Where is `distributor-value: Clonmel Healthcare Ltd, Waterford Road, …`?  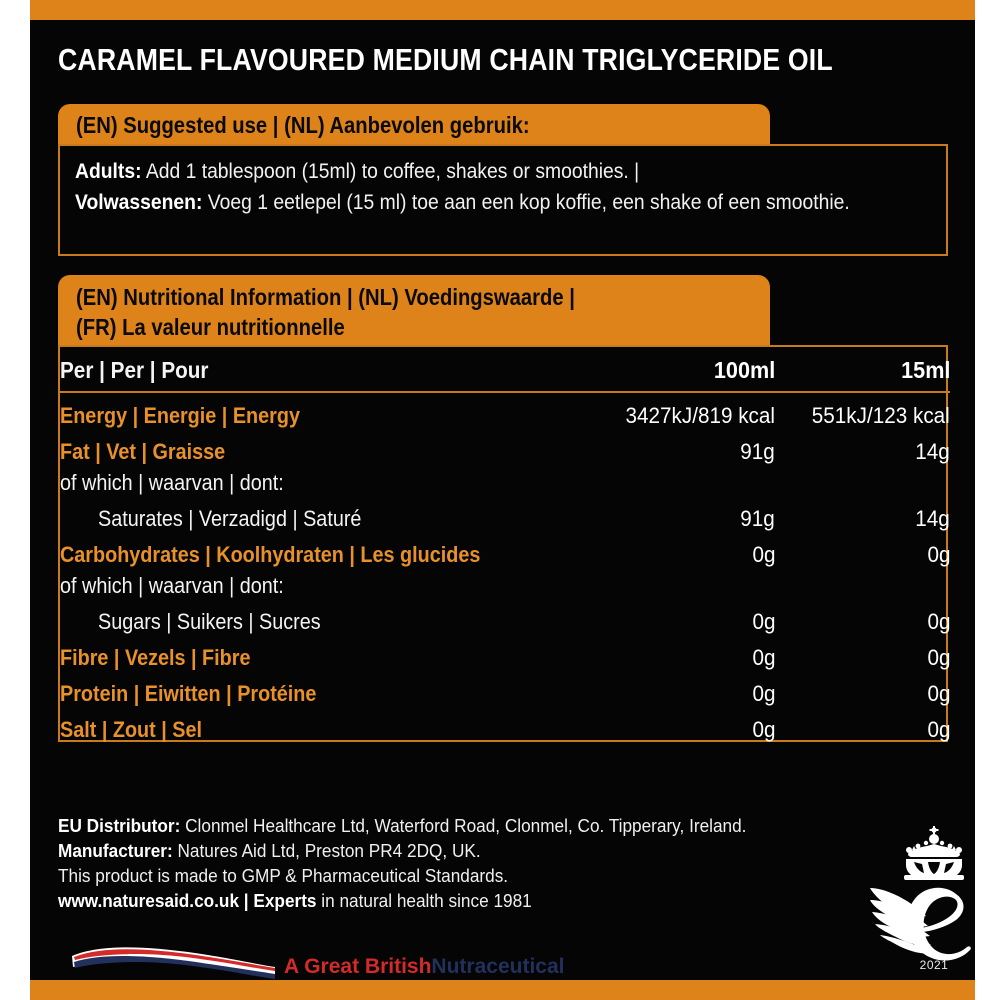
distributor-value: Clonmel Healthcare Ltd, Waterford Road, … is located at coordinates (463, 825).